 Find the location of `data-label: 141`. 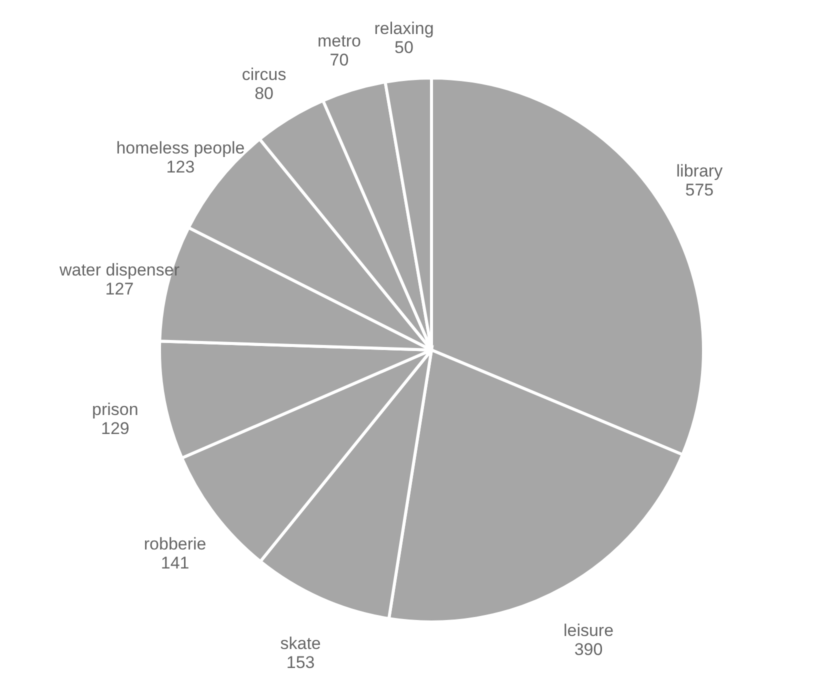

data-label: 141 is located at coordinates (175, 563).